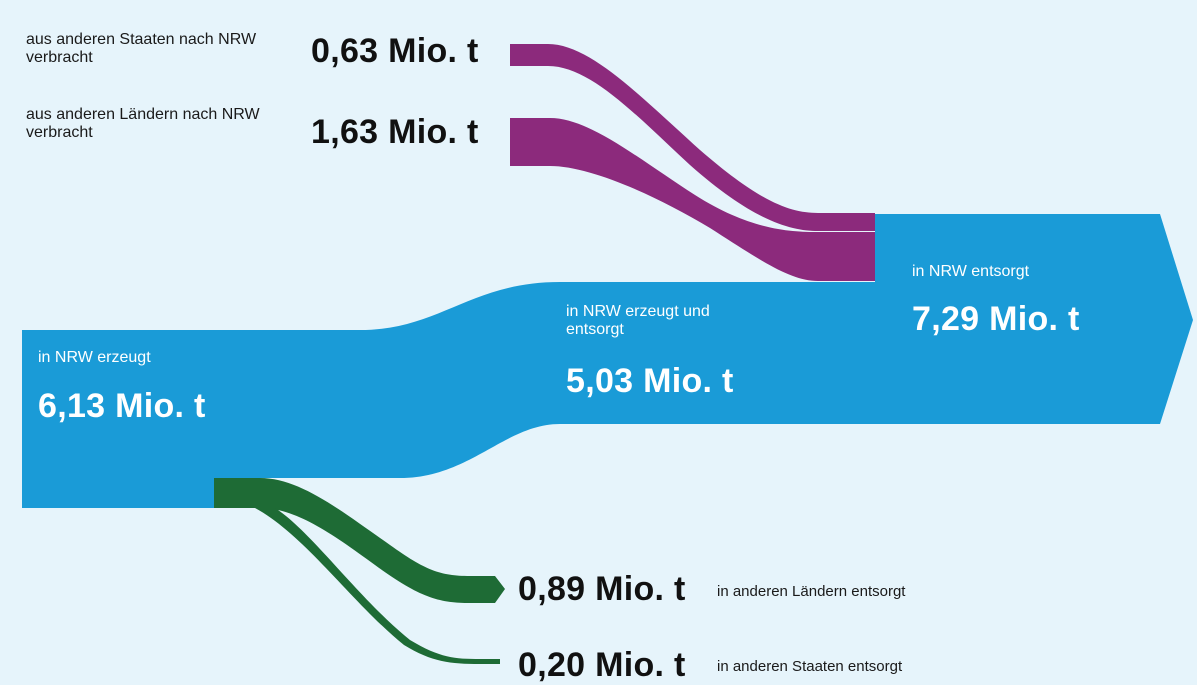 This screenshot has width=1197, height=685. Describe the element at coordinates (650, 381) in the screenshot. I see `generated-disposed-value: 5,03 Mio. t` at that location.